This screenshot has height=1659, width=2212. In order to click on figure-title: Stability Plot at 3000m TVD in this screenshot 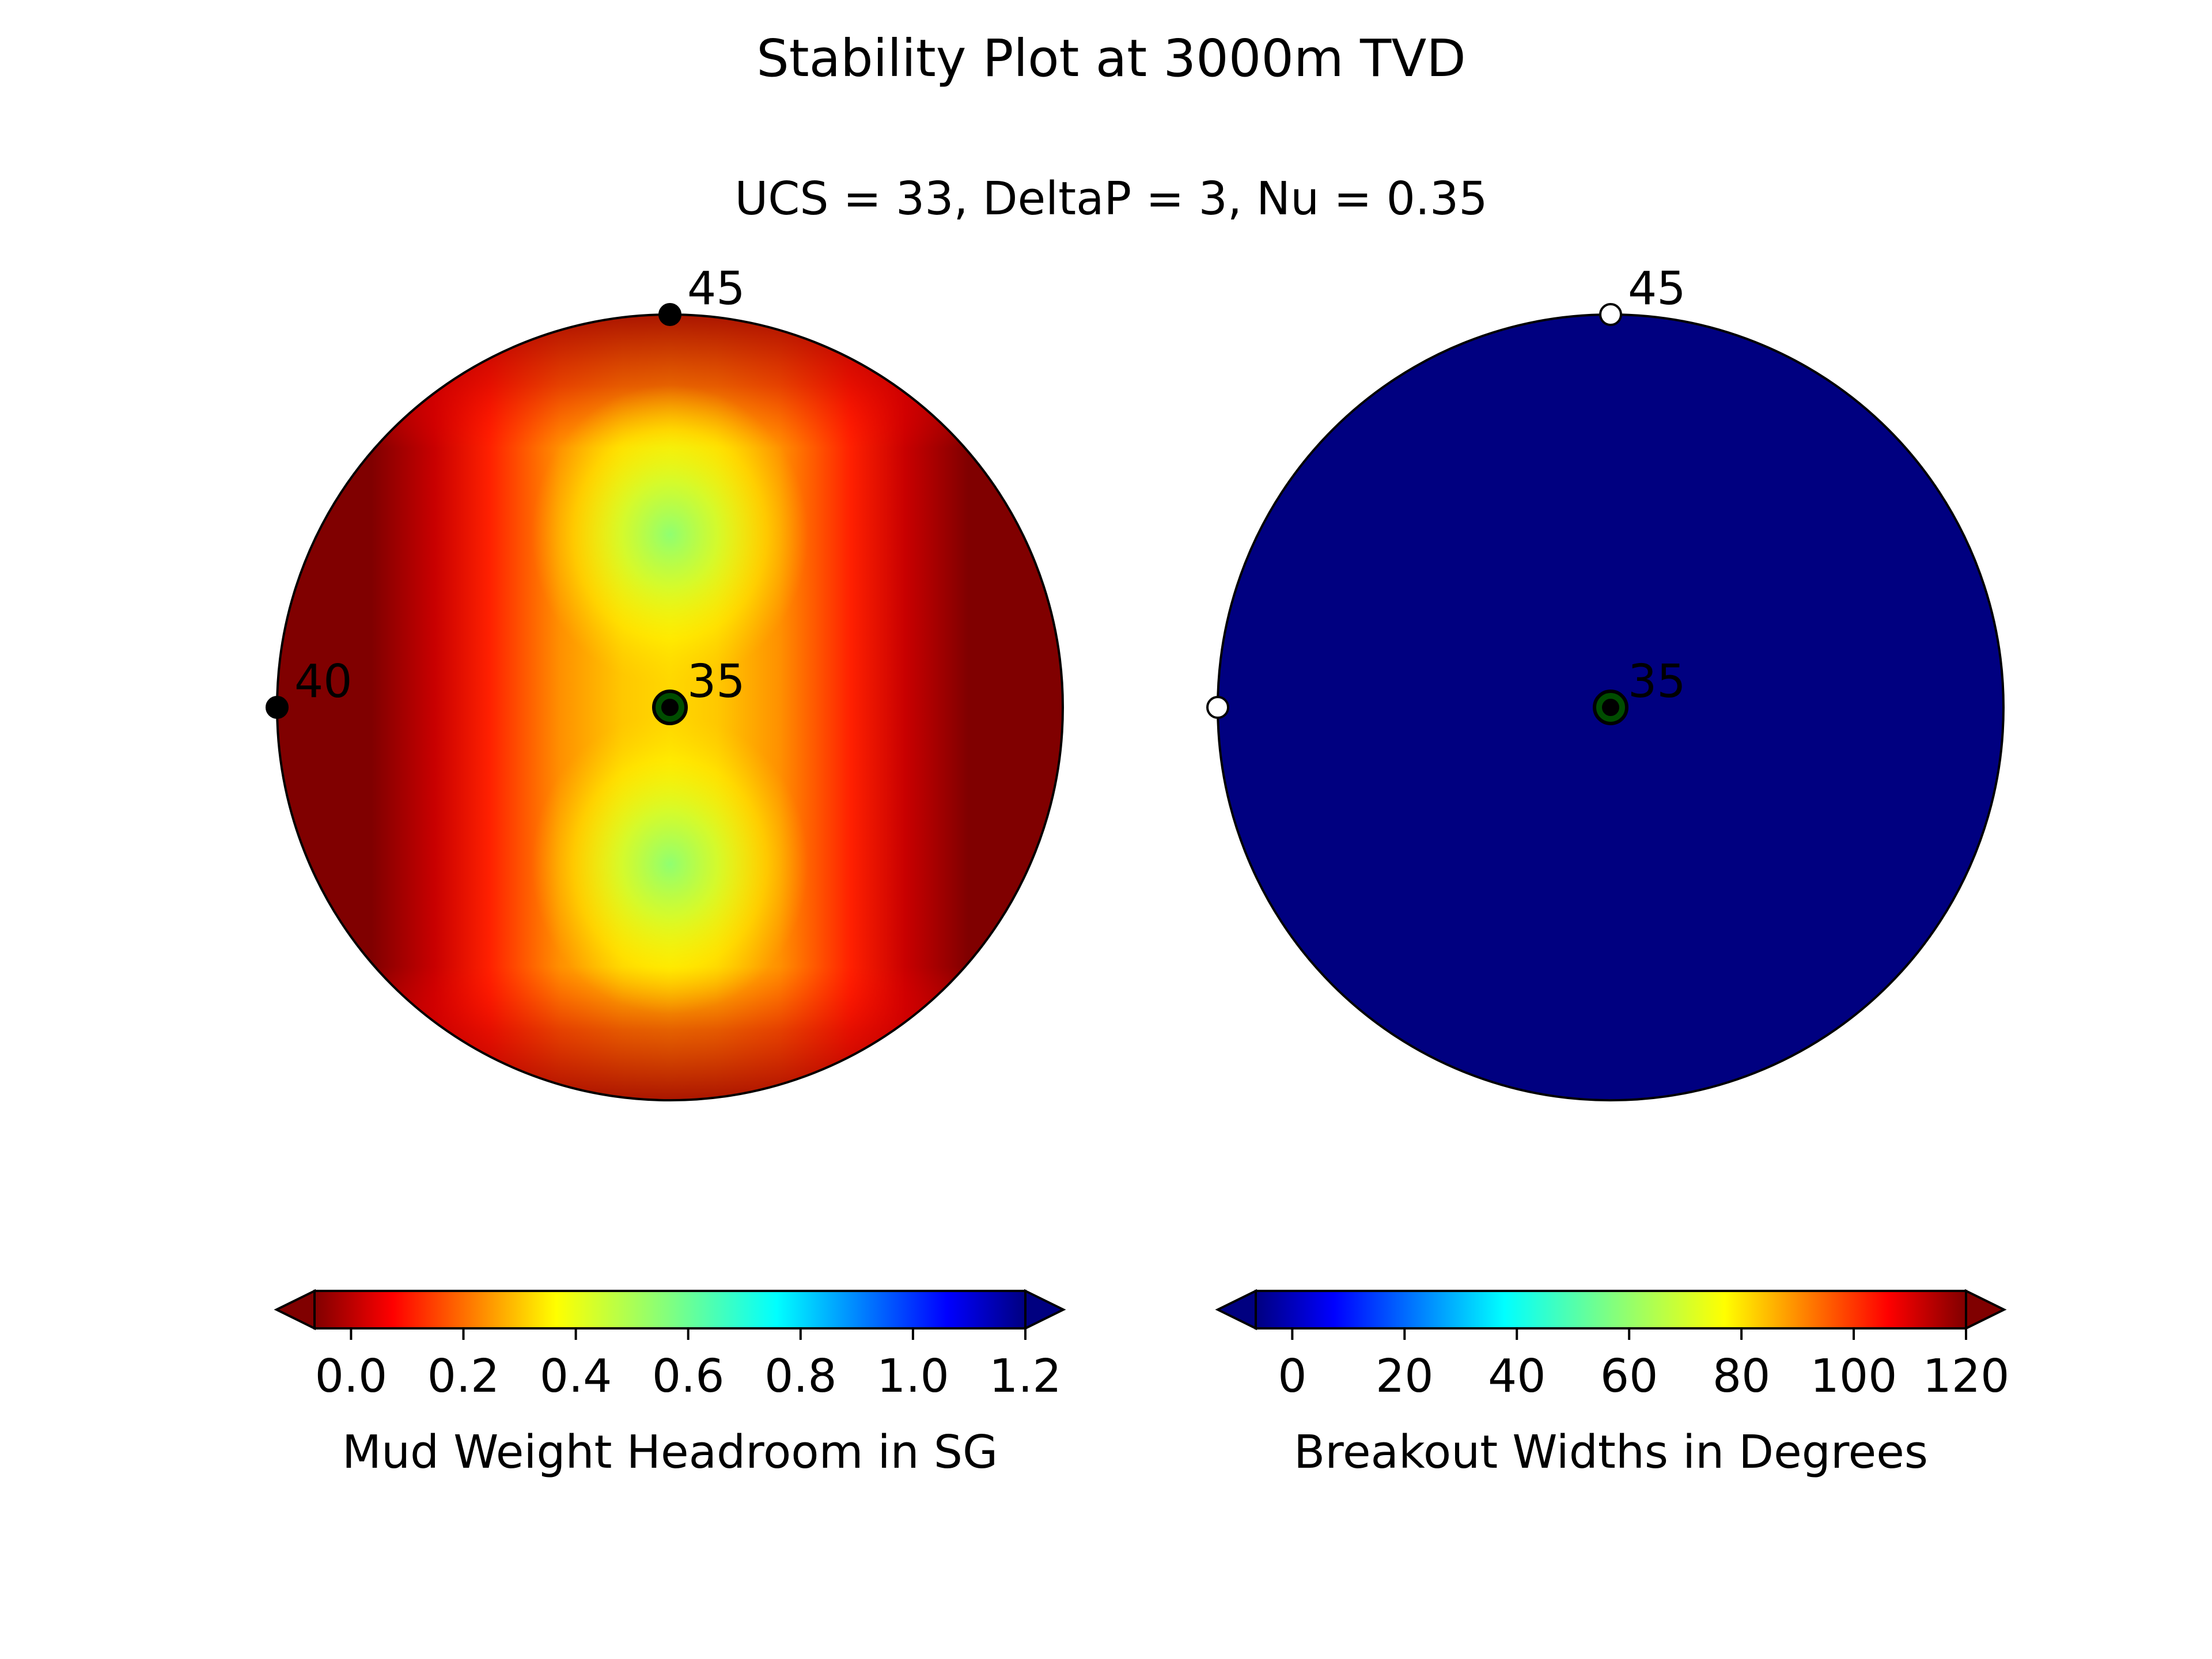, I will do `click(1111, 58)`.